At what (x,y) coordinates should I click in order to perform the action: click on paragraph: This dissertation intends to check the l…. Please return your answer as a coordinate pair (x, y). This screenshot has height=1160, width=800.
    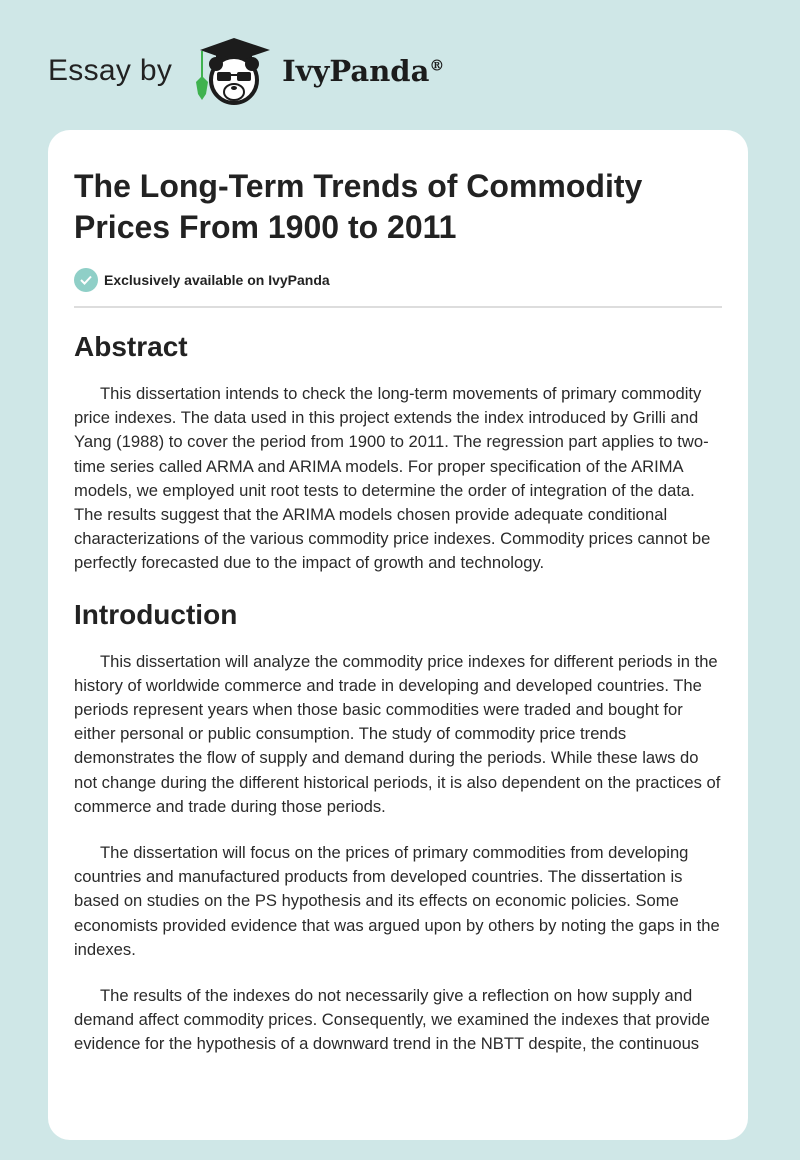
    Looking at the image, I should click on (392, 478).